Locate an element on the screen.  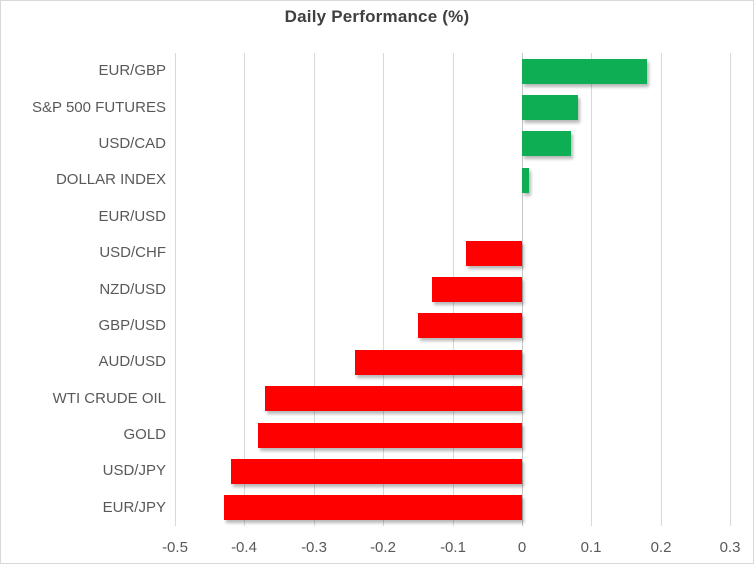
category-label: USD/CHF is located at coordinates (132, 252).